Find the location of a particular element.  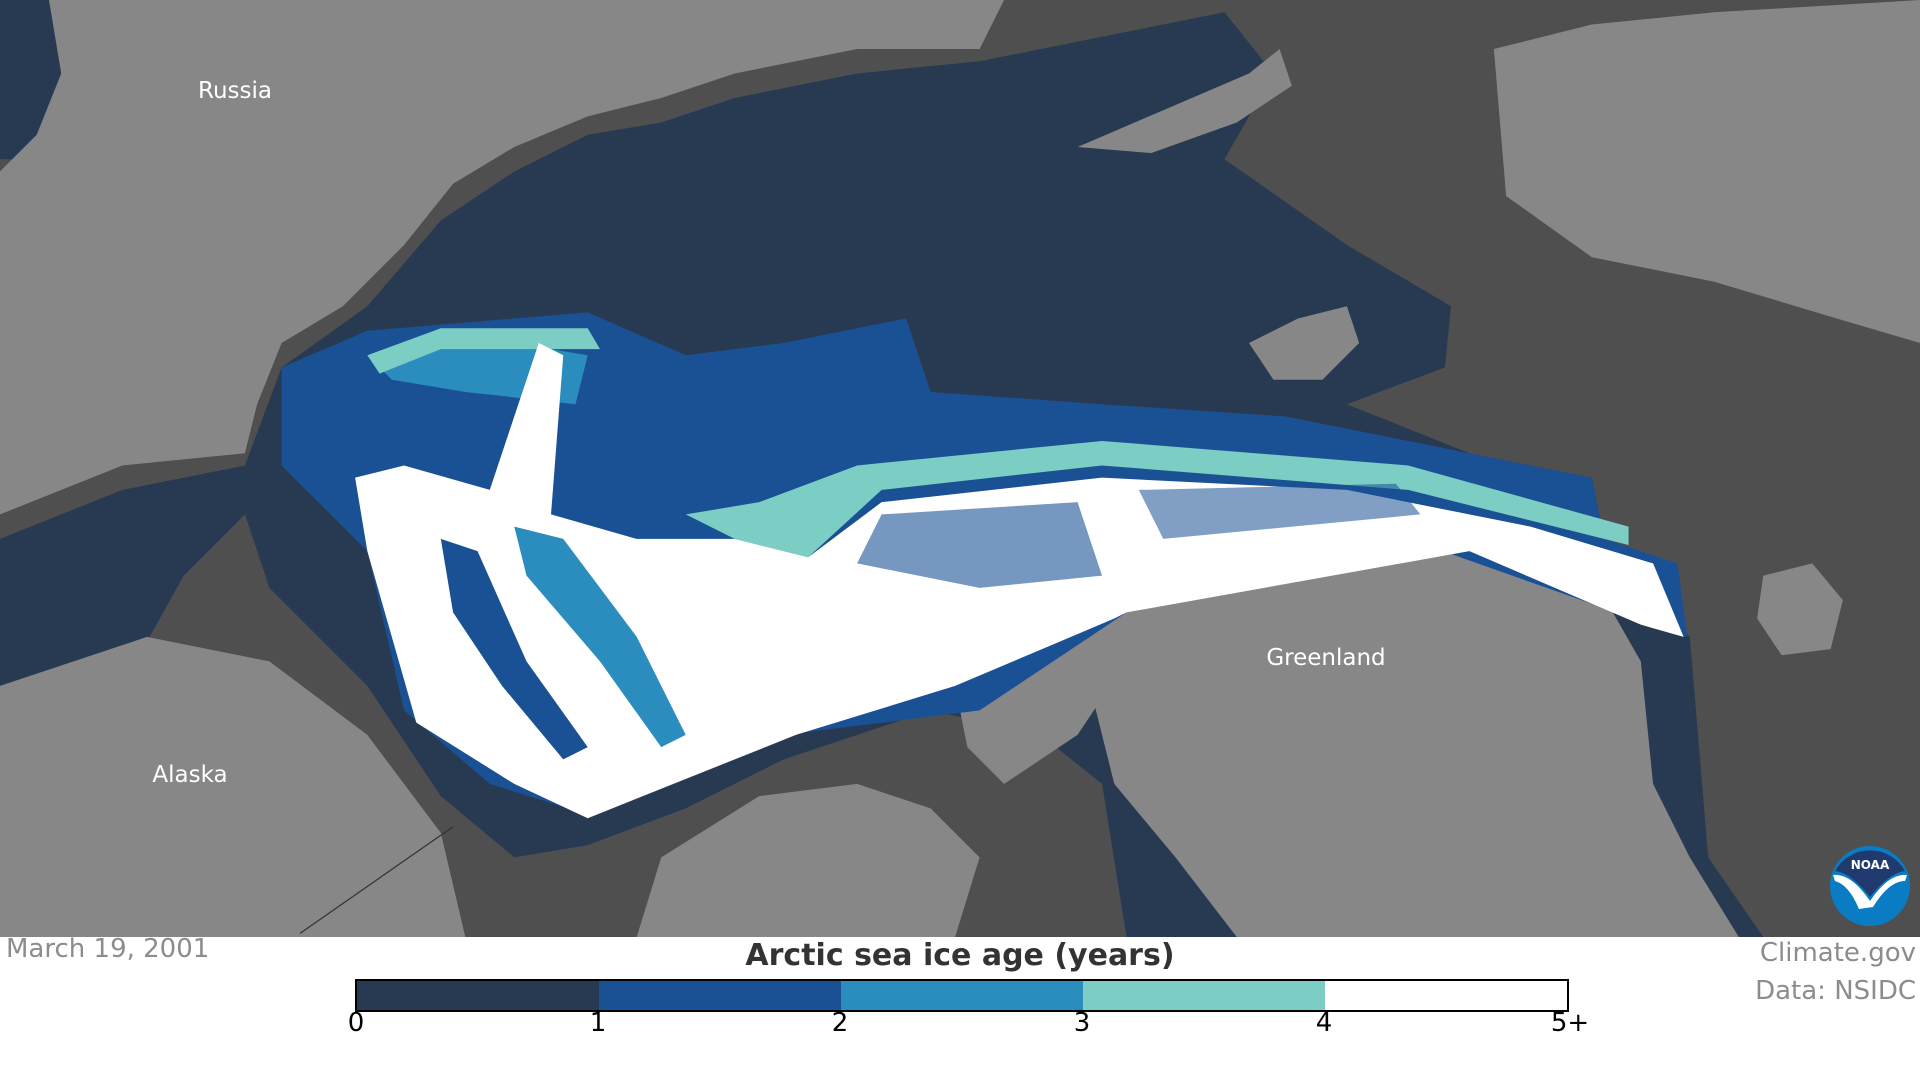

ice-2-year-streak is located at coordinates (600, 637).